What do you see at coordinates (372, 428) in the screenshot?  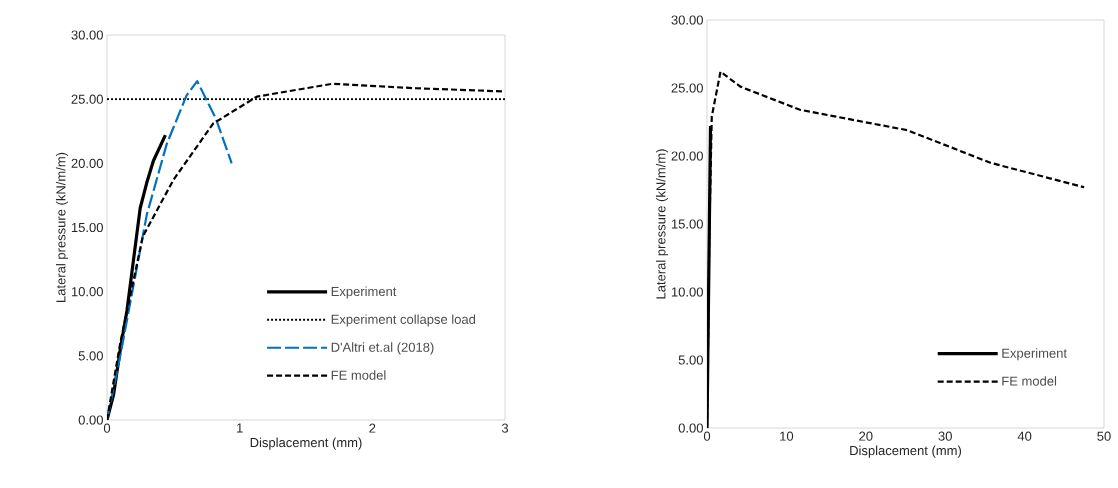 I see `x-tick-label: 2` at bounding box center [372, 428].